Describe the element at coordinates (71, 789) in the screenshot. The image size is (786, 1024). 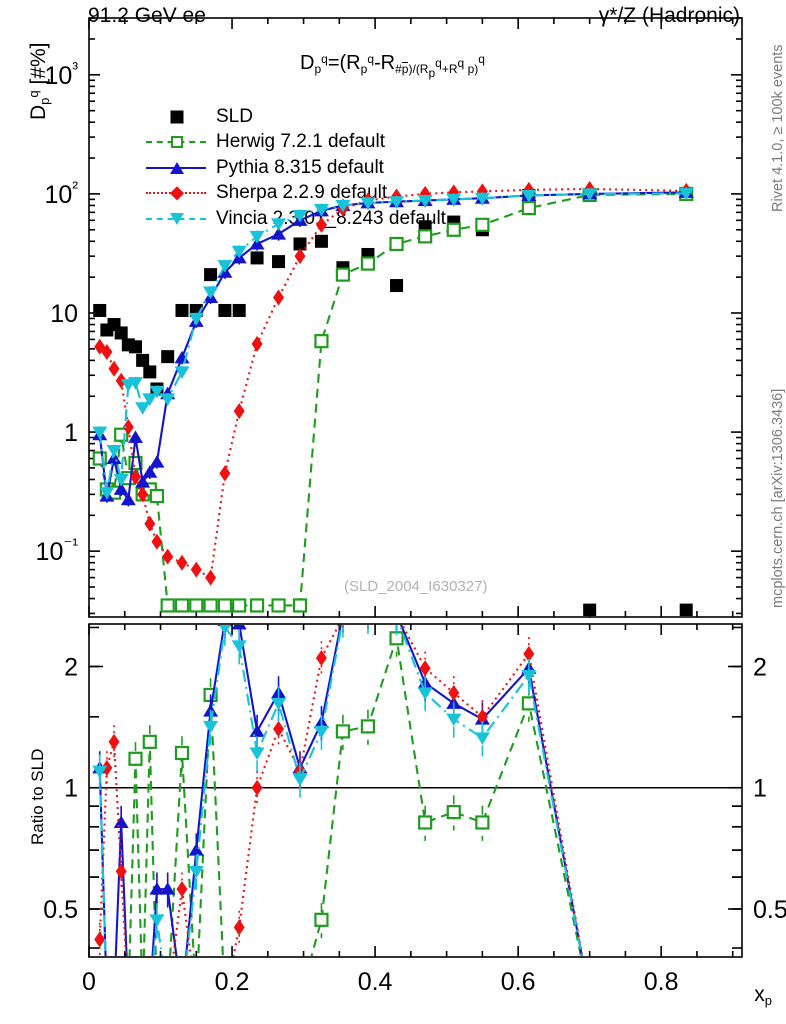
I see `ratio-tick-label-left: 1` at that location.